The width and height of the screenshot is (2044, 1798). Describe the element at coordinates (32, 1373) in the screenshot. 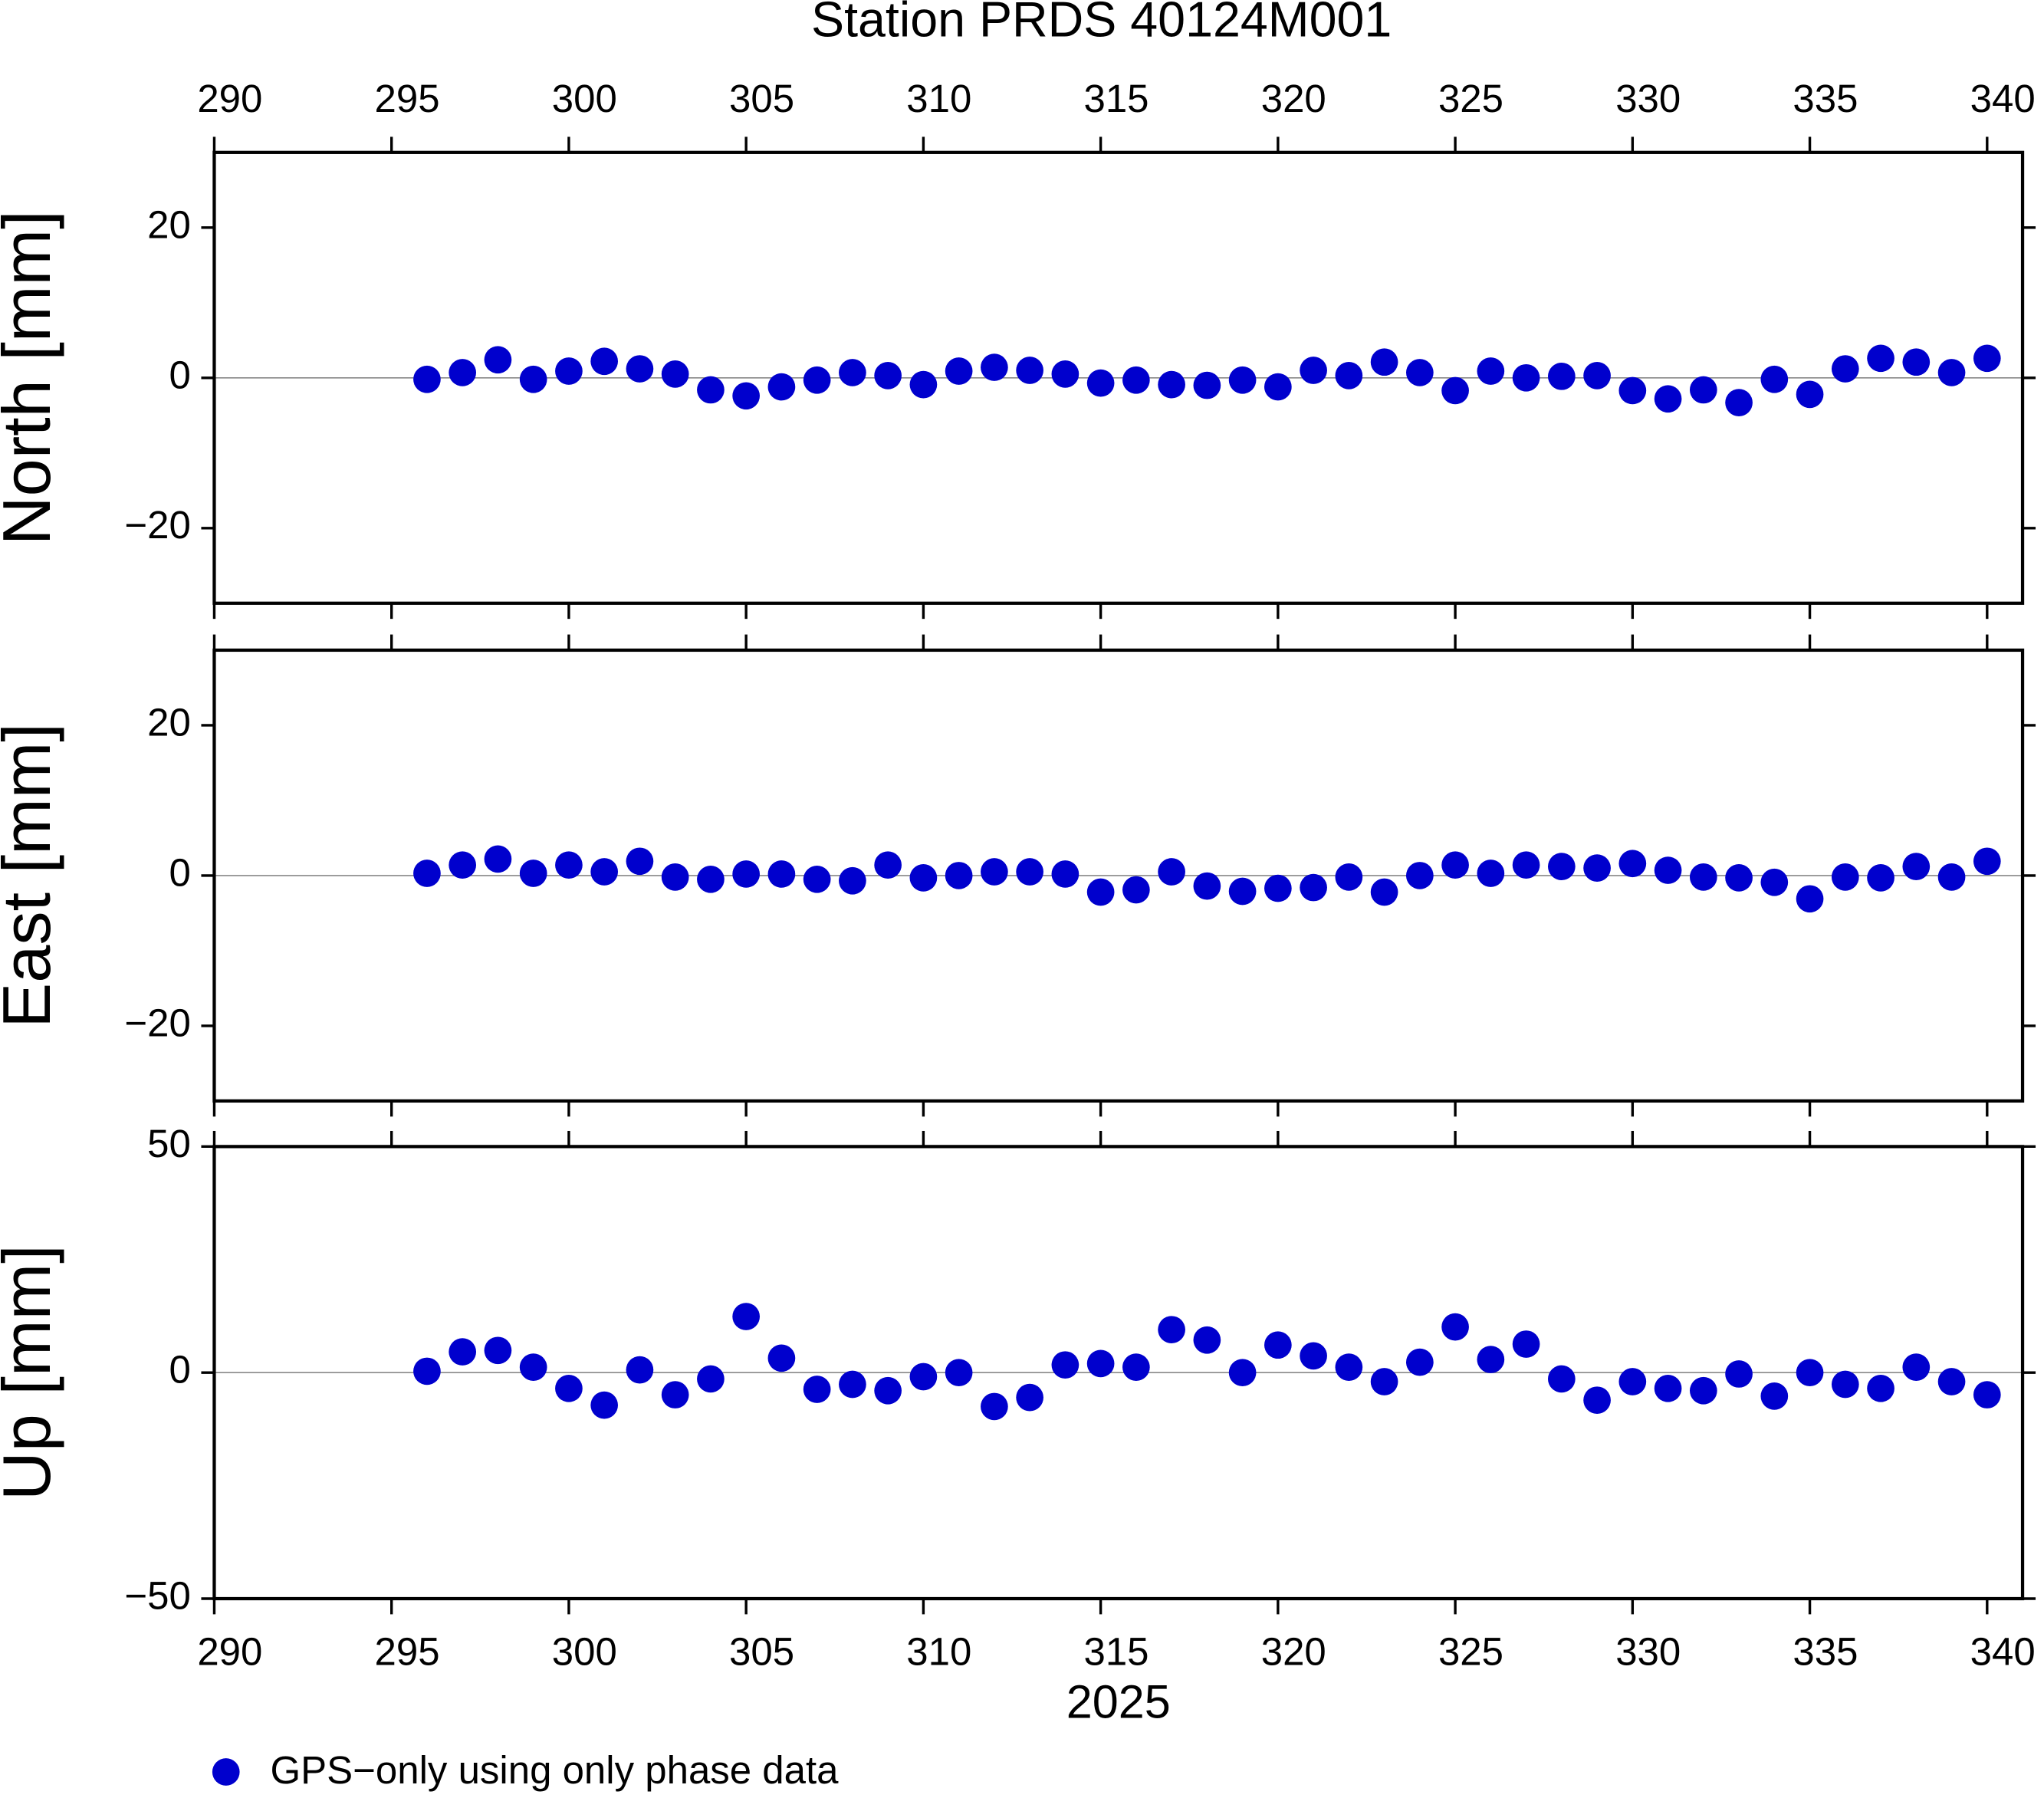

I see `y-axis-label: Up [mm]` at that location.